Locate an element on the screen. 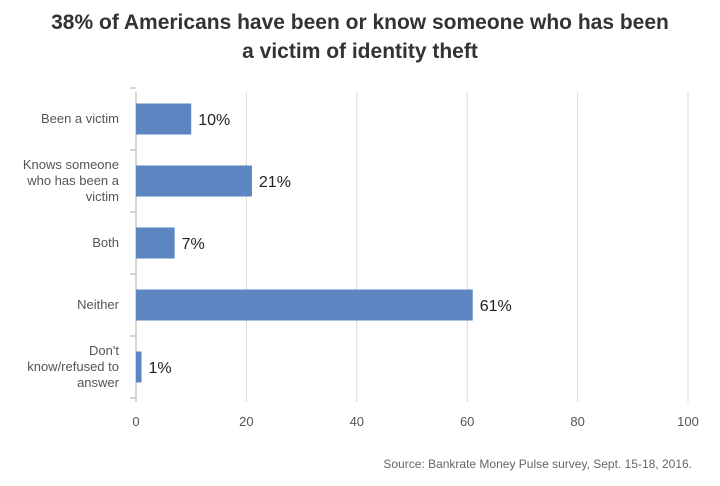 The height and width of the screenshot is (486, 720). category-label: Neither is located at coordinates (98, 304).